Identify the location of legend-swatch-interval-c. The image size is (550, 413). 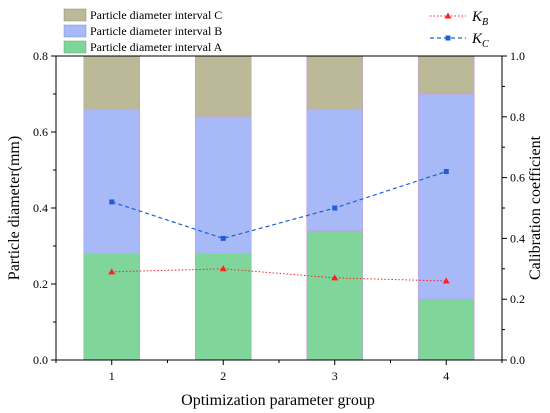
(75, 15).